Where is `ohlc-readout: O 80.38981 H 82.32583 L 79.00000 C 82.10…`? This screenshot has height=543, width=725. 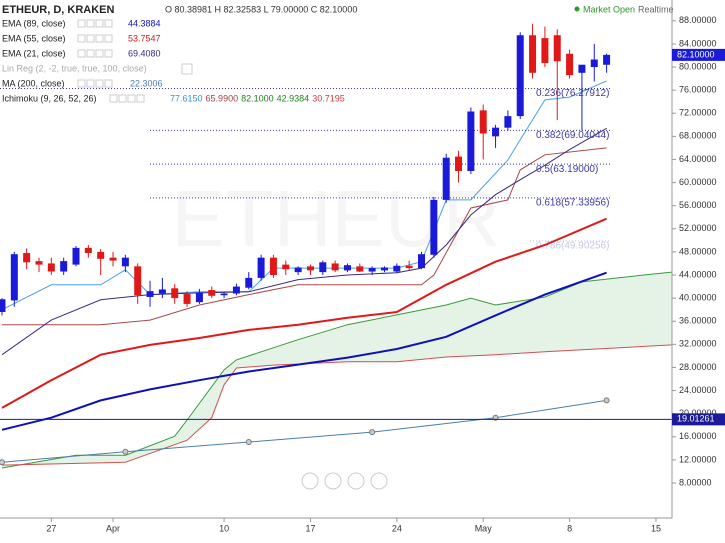
ohlc-readout: O 80.38981 H 82.32583 L 79.00000 C 82.10… is located at coordinates (261, 9).